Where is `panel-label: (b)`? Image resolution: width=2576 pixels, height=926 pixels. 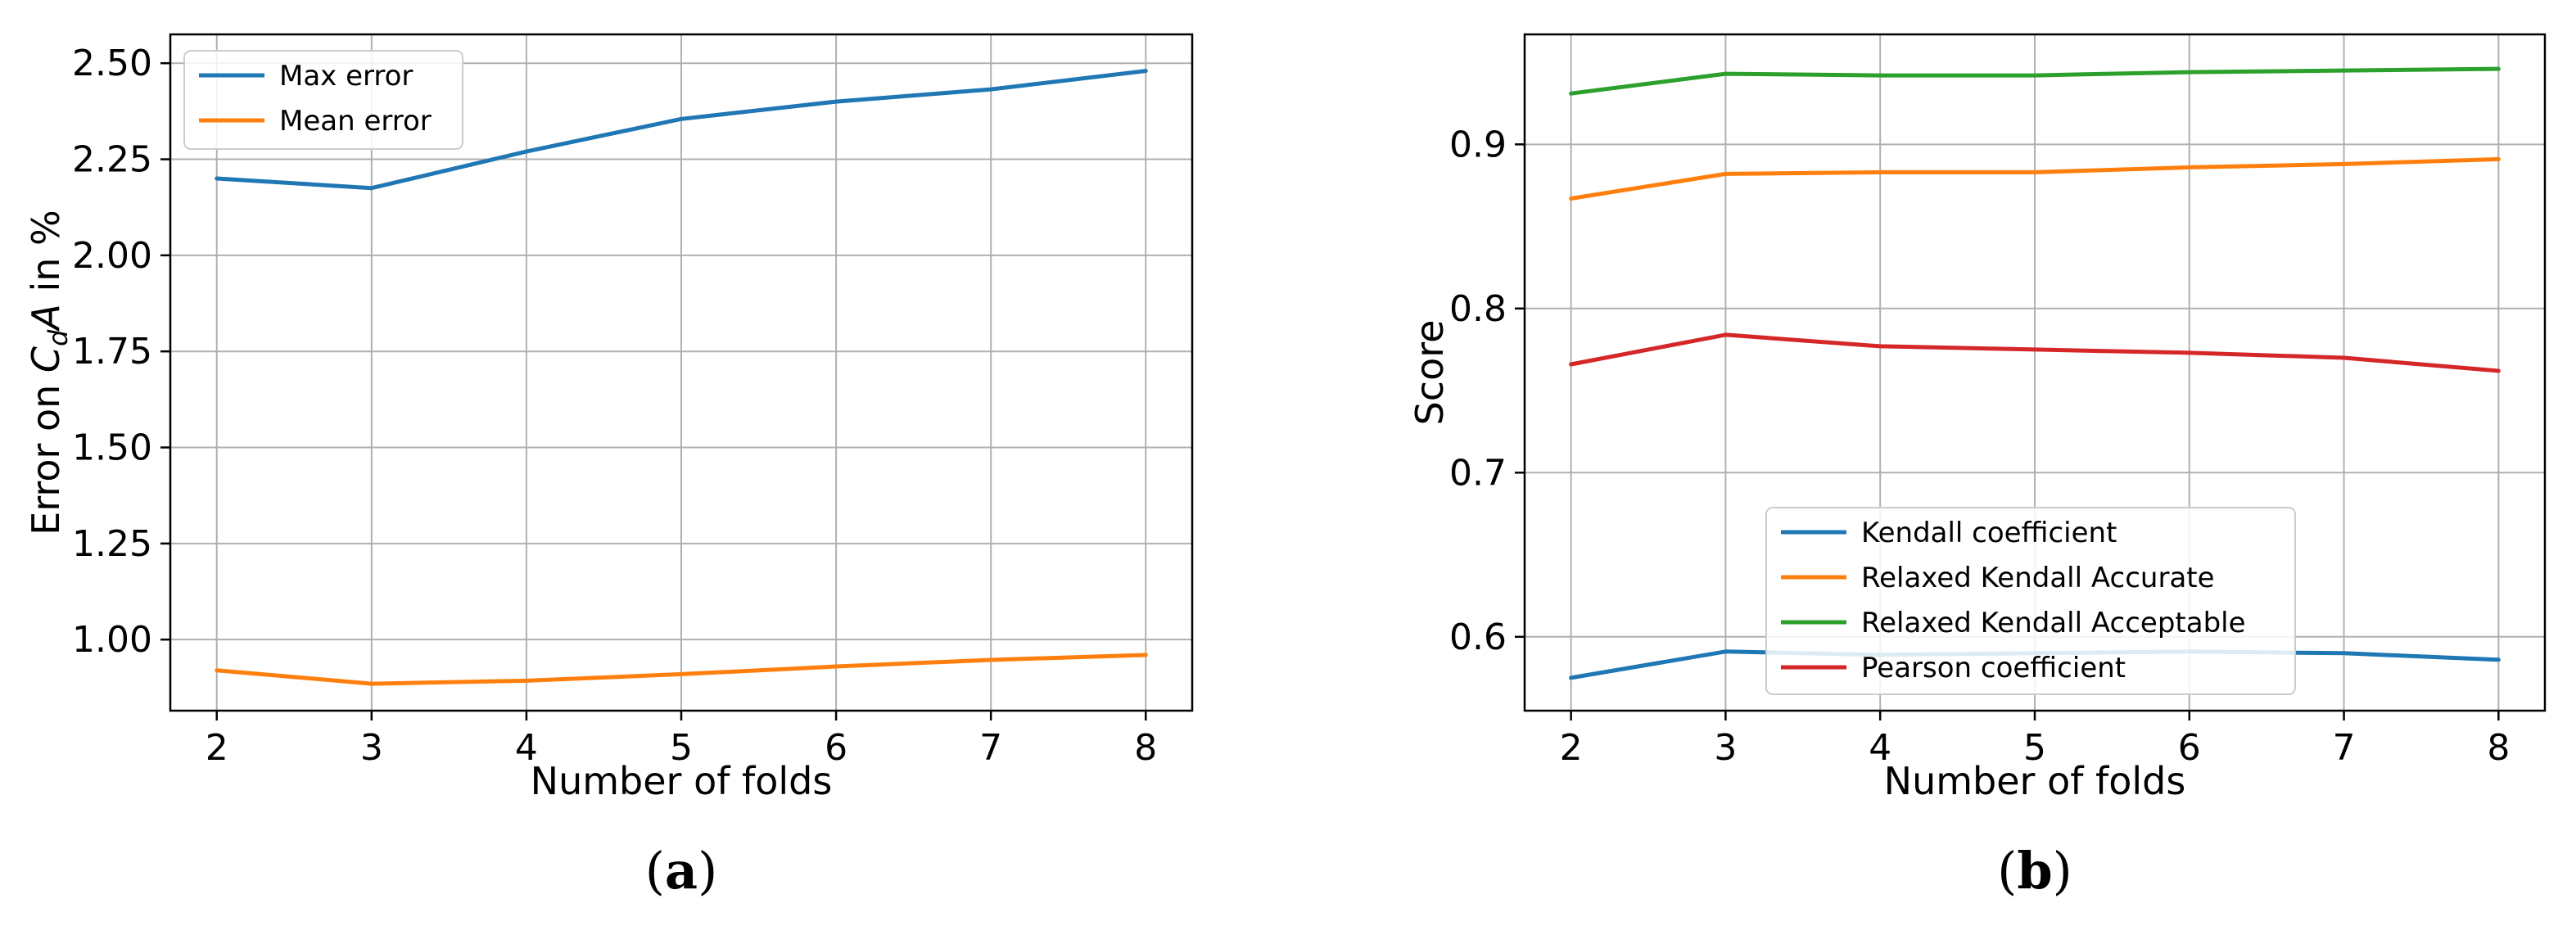
panel-label: (b) is located at coordinates (2034, 871).